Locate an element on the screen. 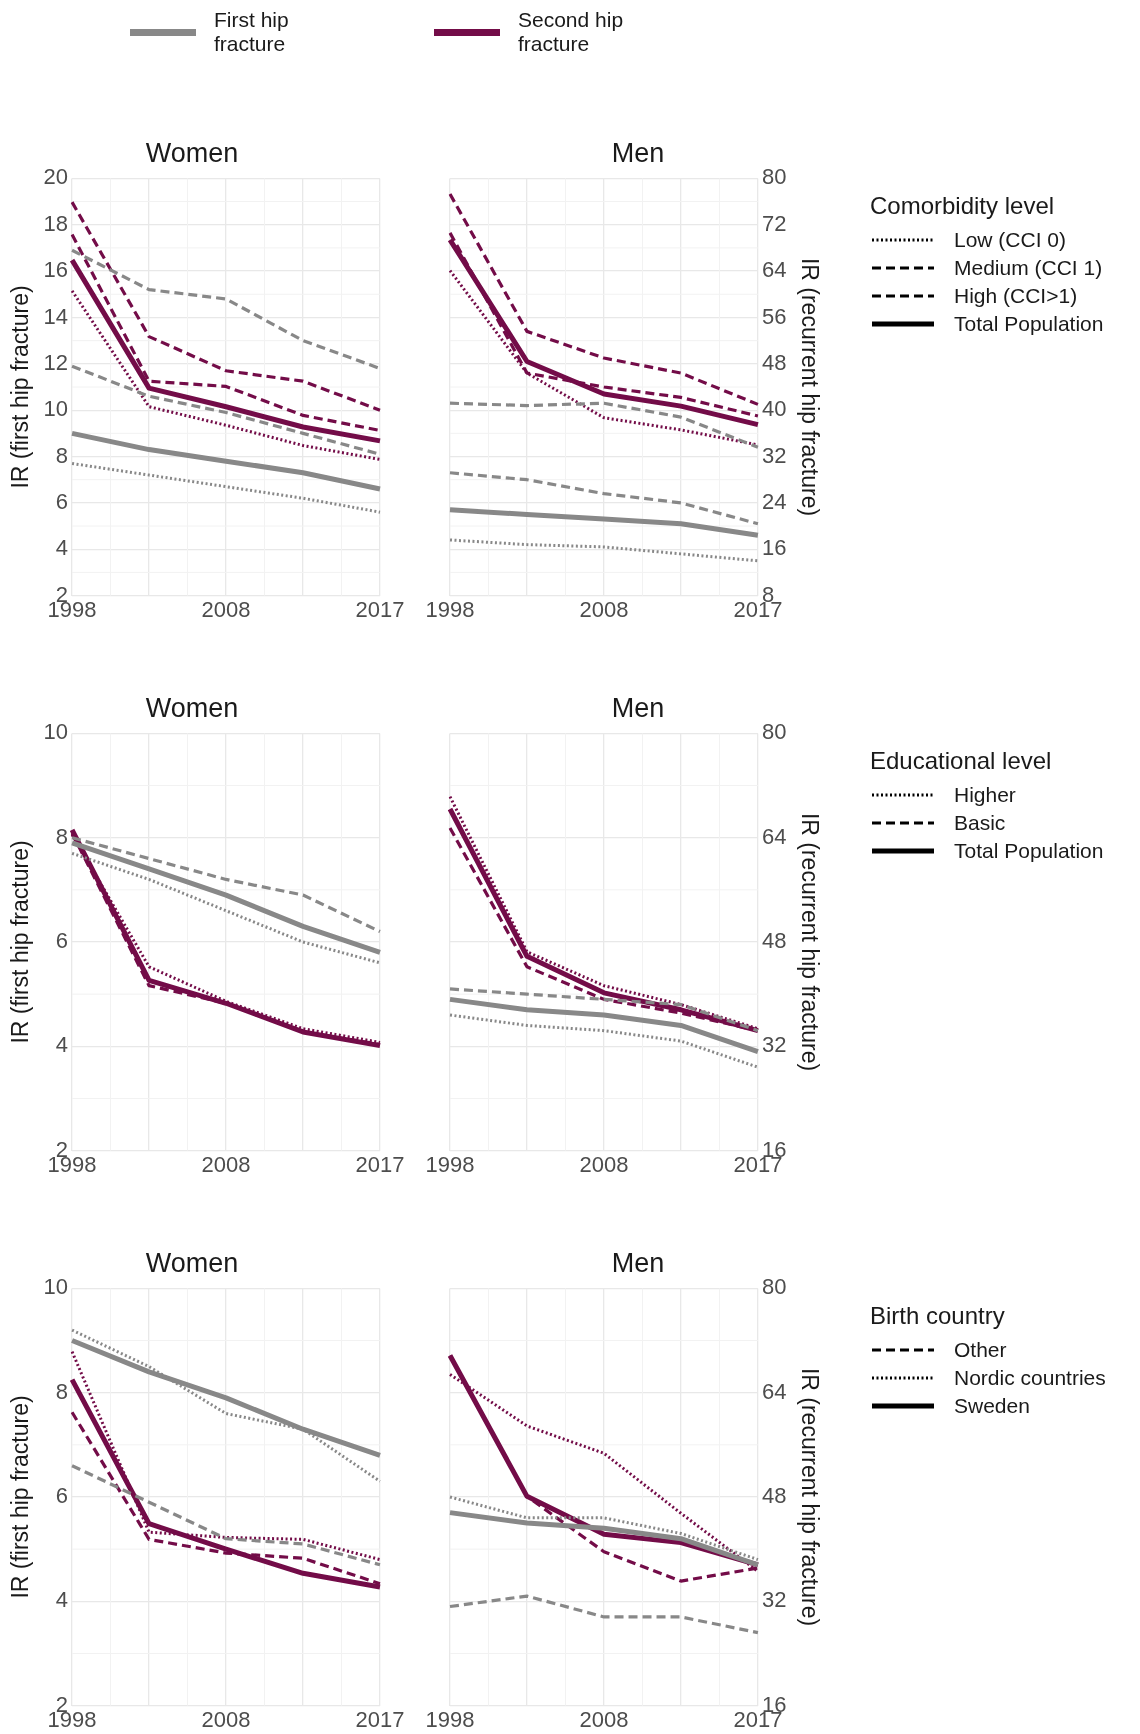  text: Basic is located at coordinates (980, 823).